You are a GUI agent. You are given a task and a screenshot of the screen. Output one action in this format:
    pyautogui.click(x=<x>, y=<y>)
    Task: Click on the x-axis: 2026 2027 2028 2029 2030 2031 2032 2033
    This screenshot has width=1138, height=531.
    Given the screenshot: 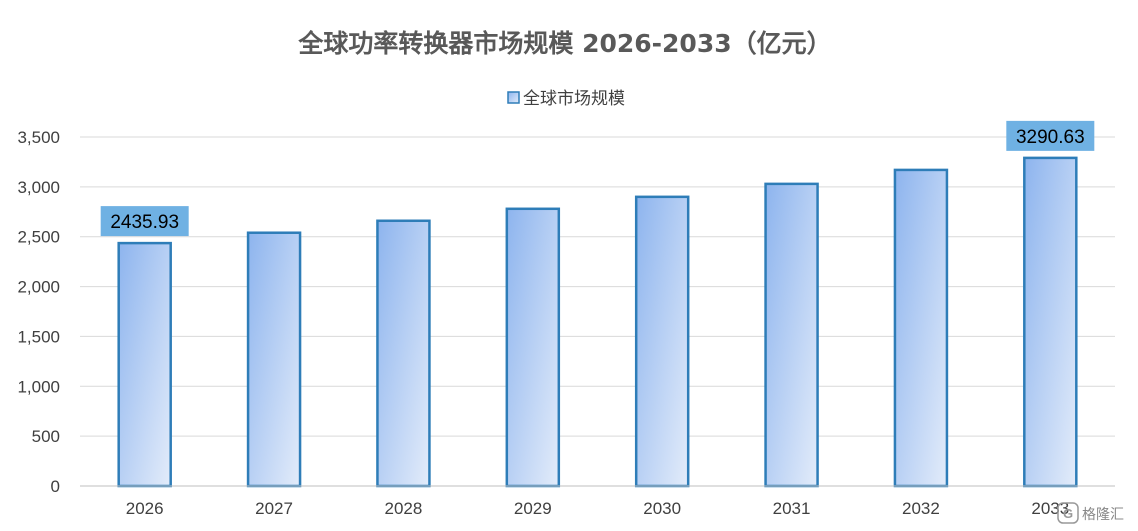 What is the action you would take?
    pyautogui.click(x=597, y=501)
    